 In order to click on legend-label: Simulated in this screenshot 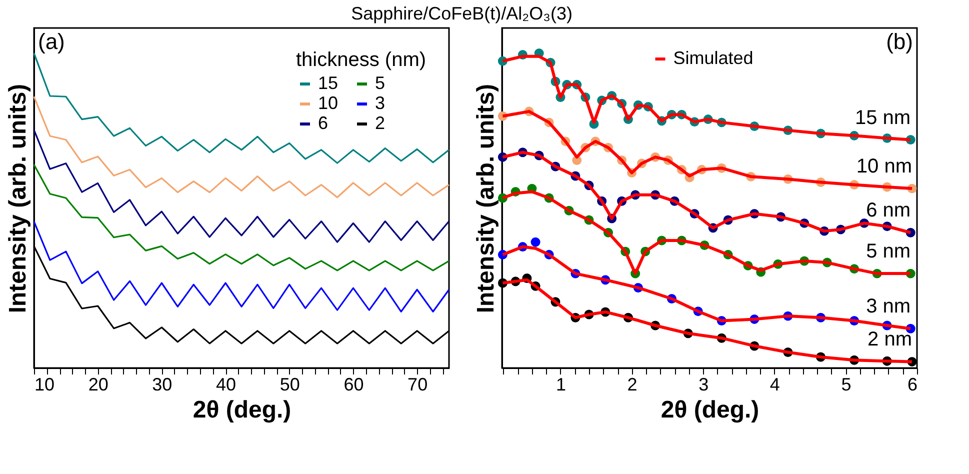, I will do `click(713, 58)`.